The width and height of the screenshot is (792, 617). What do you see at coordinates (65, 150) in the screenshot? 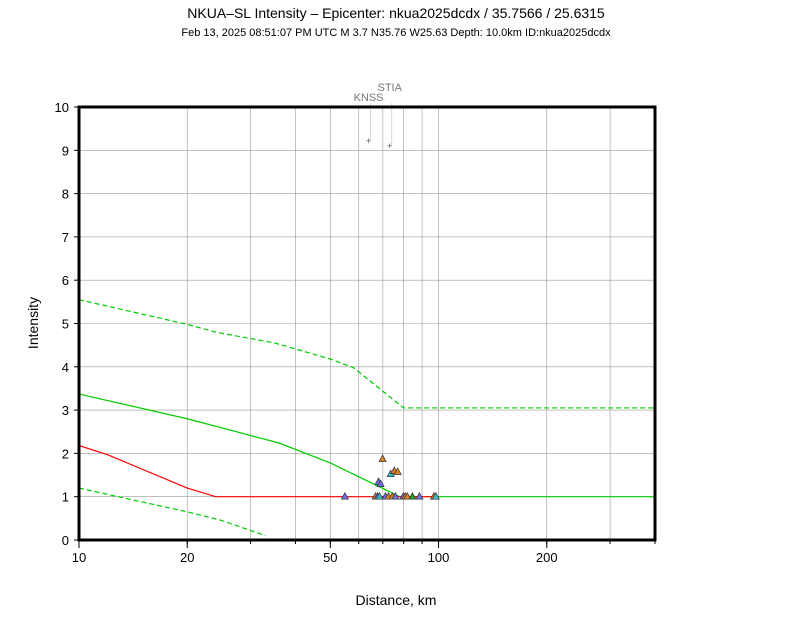
I see `y-tick-label: 9` at bounding box center [65, 150].